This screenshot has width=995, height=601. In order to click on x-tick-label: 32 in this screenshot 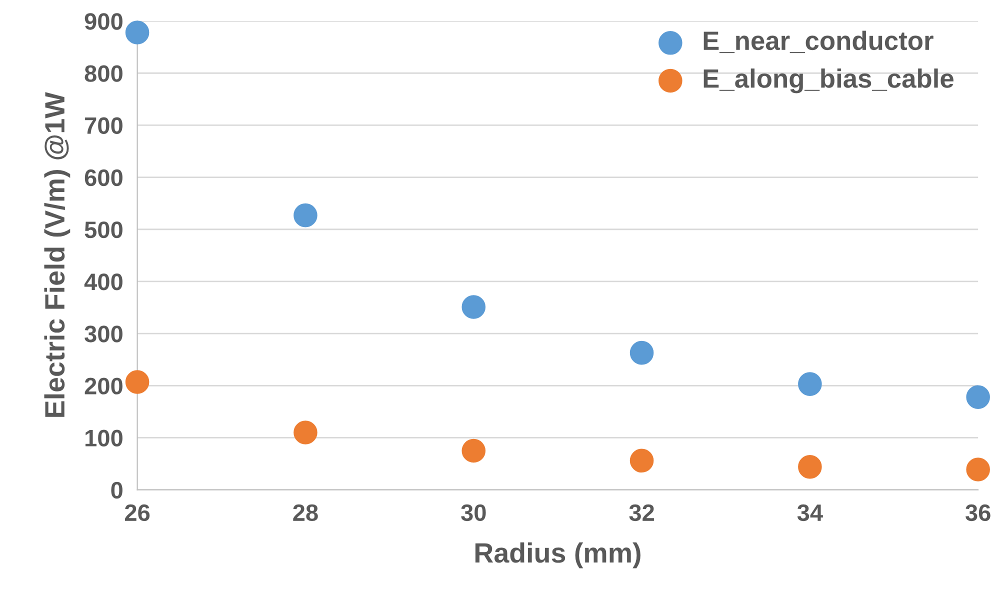, I will do `click(641, 513)`.